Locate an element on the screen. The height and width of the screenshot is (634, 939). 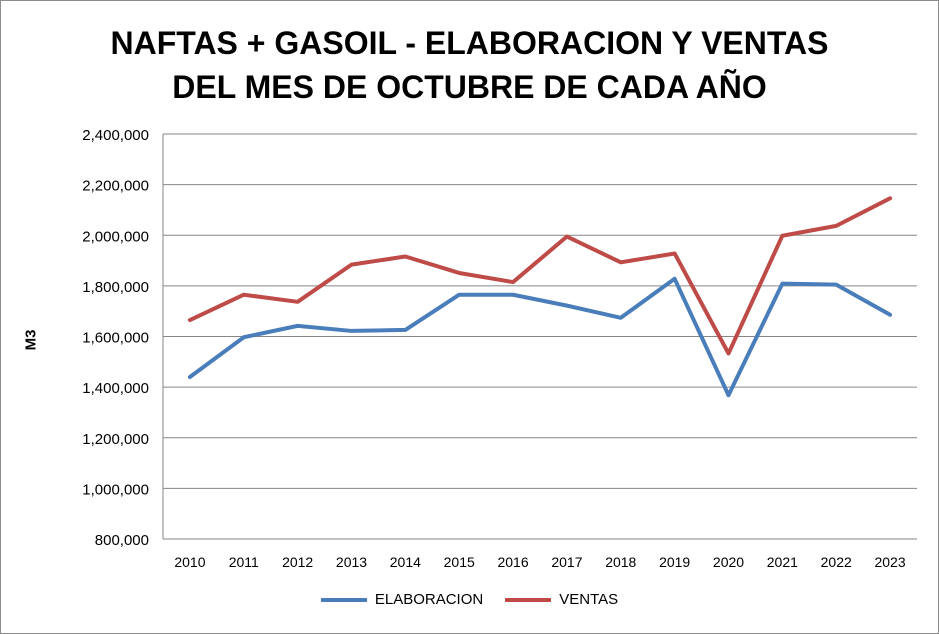
y-tick-label: 1,200,000 is located at coordinates (115, 439).